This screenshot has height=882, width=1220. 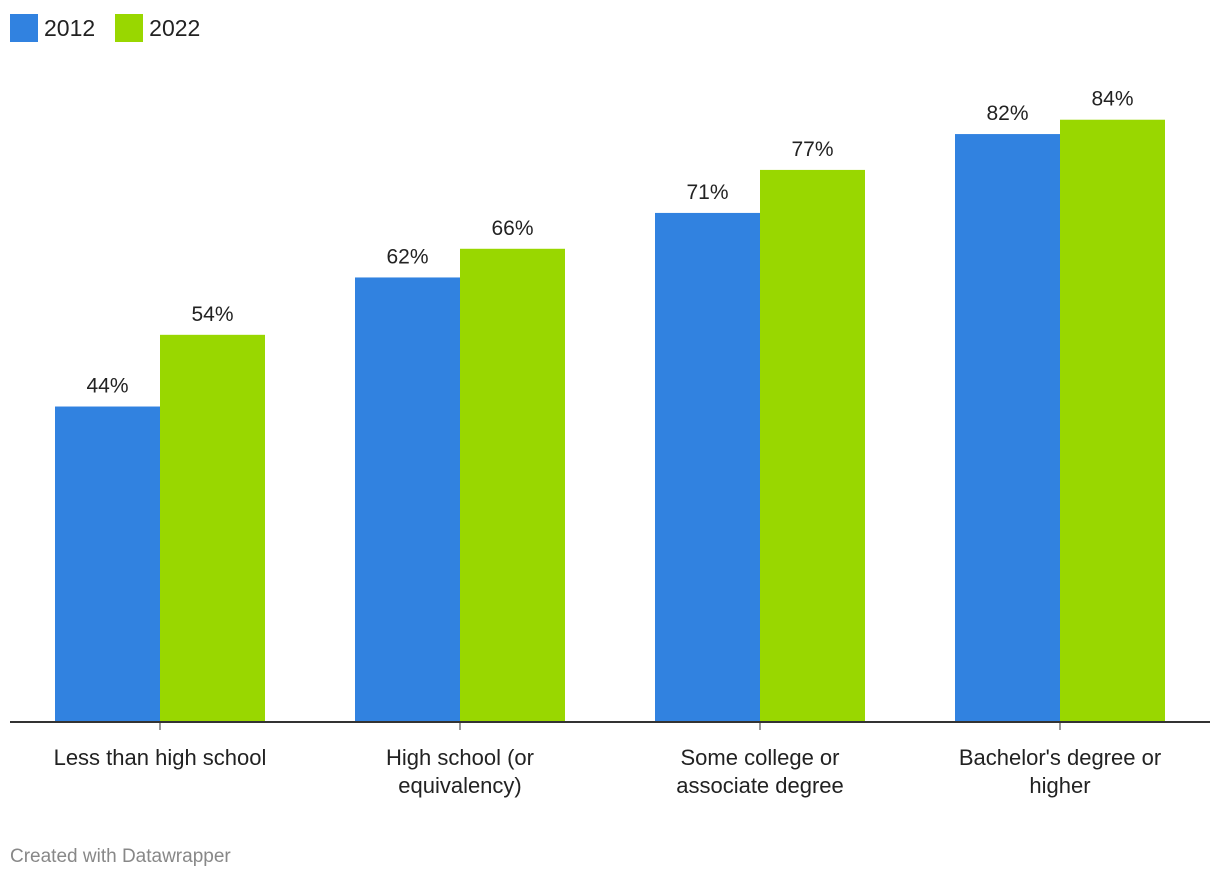 I want to click on legend-label-2012: 2012, so click(x=70, y=27).